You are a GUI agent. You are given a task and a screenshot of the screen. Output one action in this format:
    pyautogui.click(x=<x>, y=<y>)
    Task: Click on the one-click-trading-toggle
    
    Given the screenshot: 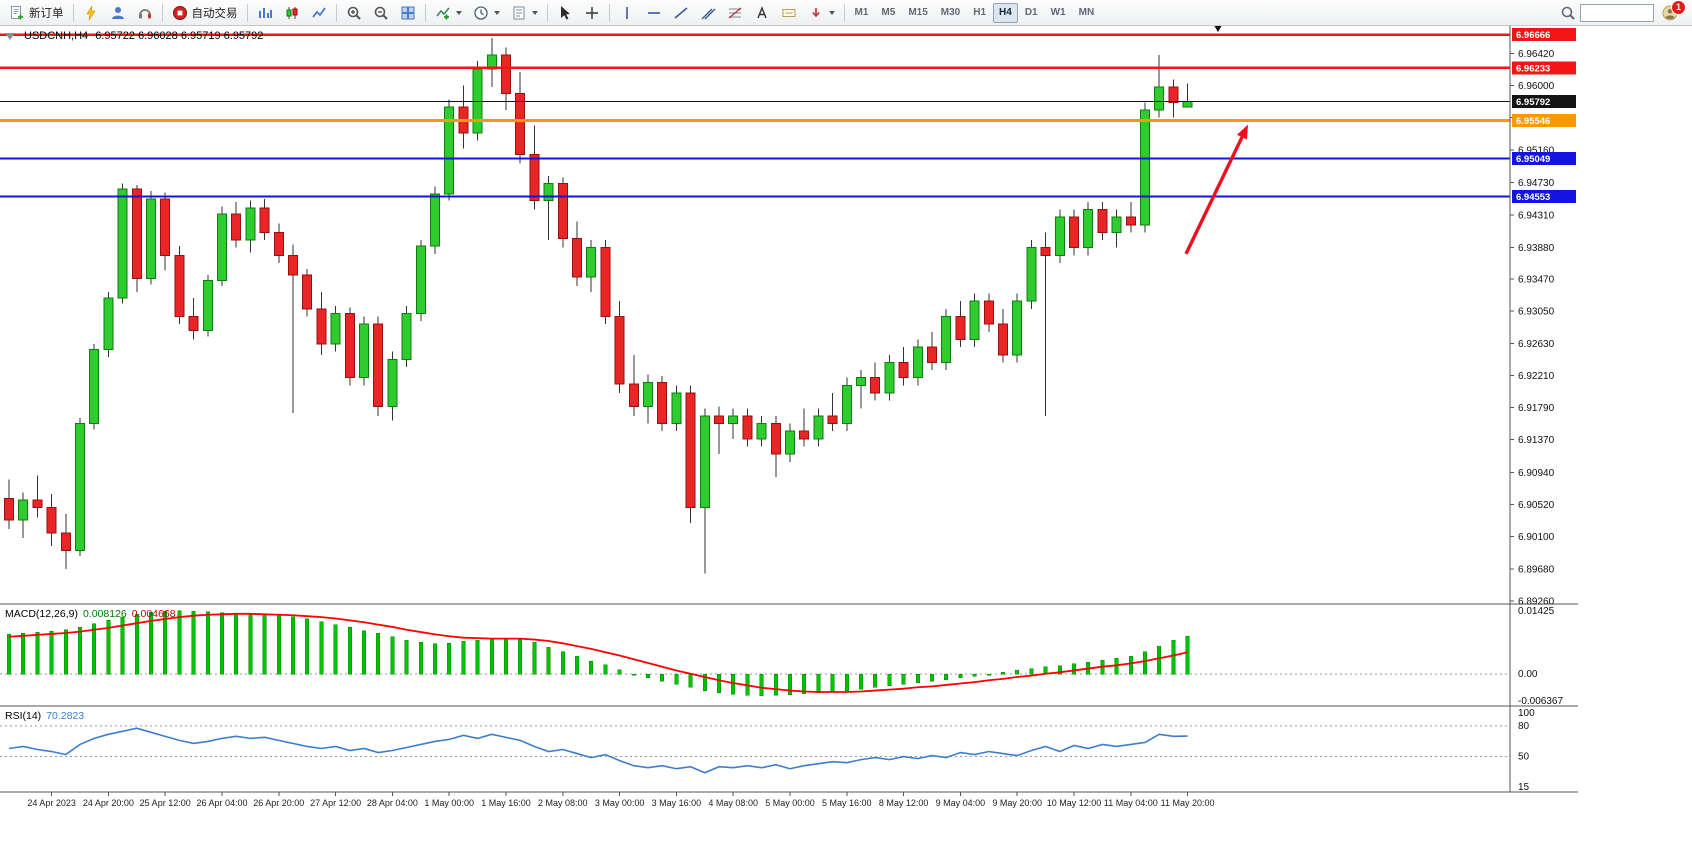 What is the action you would take?
    pyautogui.click(x=10, y=36)
    